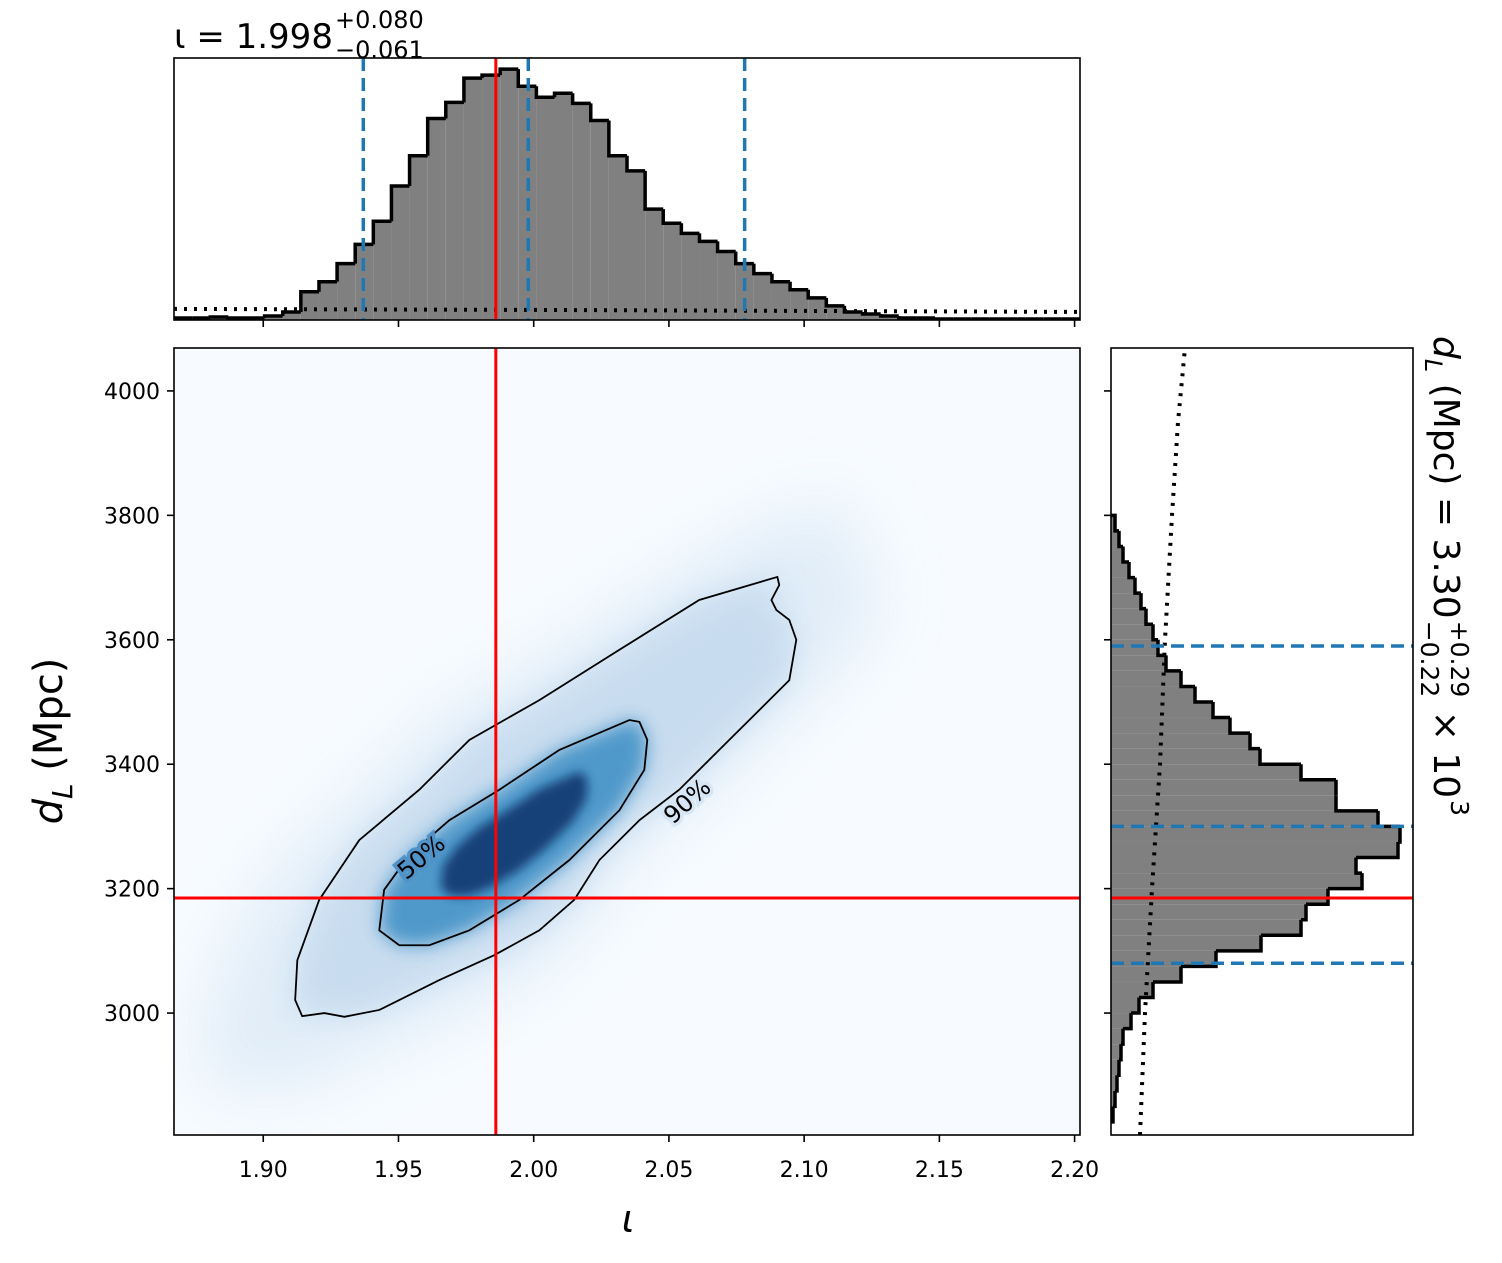 The width and height of the screenshot is (1502, 1263). I want to click on y-tick-label: 3000, so click(132, 1014).